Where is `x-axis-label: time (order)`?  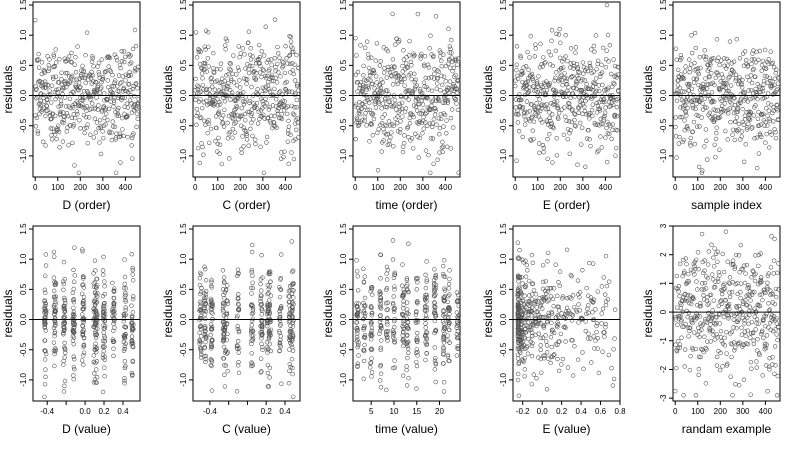
x-axis-label: time (order) is located at coordinates (406, 205).